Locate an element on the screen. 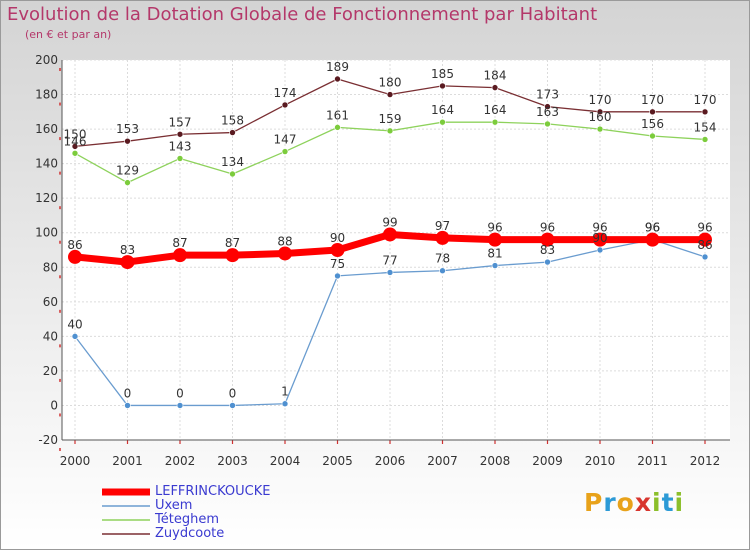  chart-subtitle: (en € et par an) is located at coordinates (68, 34).